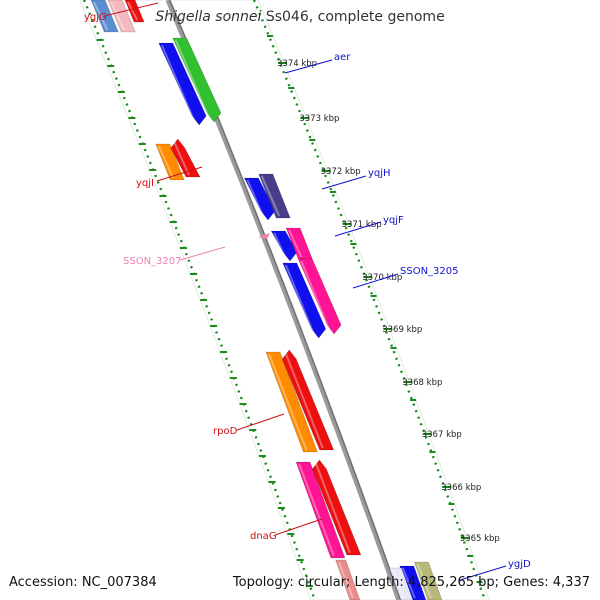 The height and width of the screenshot is (600, 600). I want to click on gene-rpoD, so click(291, 402).